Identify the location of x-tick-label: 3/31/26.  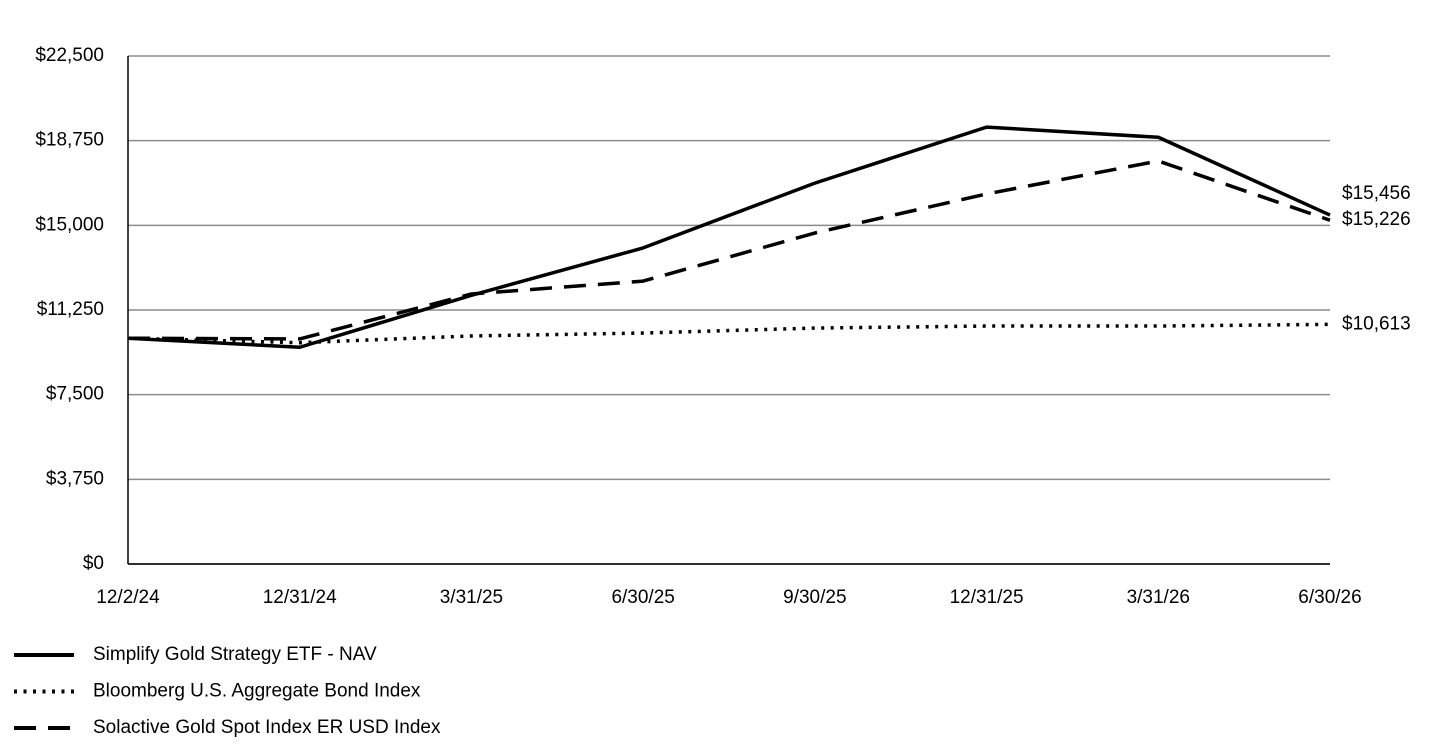
(1158, 597).